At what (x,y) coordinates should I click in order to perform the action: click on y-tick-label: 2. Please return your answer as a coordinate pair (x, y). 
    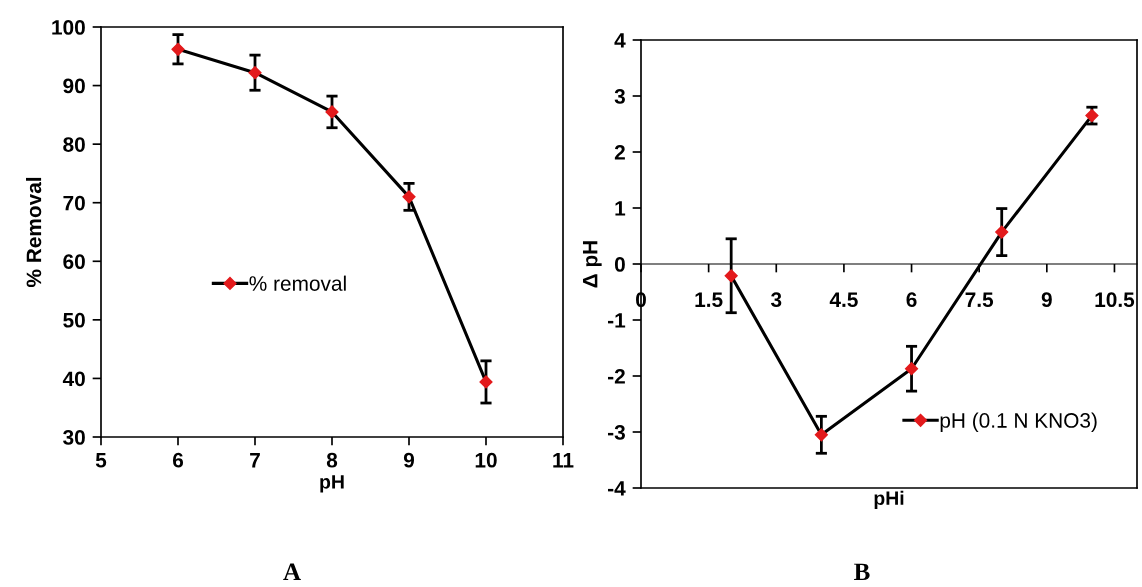
    Looking at the image, I should click on (619, 152).